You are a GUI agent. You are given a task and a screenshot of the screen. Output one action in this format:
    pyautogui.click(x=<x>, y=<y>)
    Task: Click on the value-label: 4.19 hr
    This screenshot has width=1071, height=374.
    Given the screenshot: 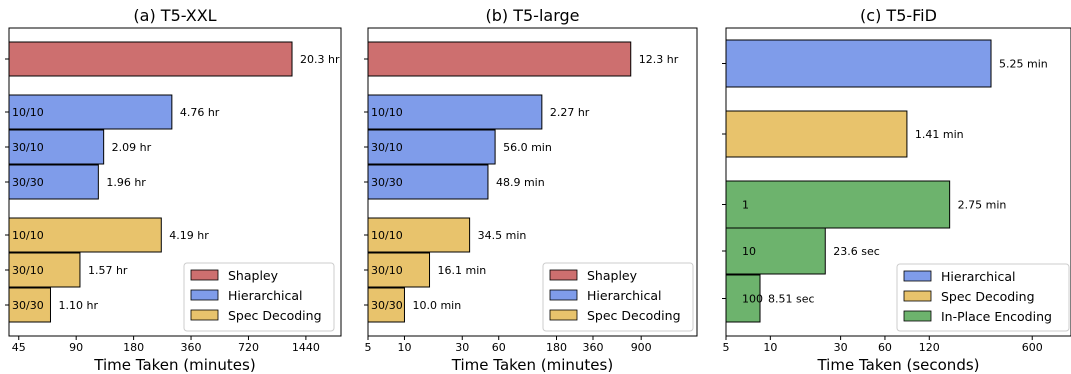 What is the action you would take?
    pyautogui.click(x=189, y=235)
    